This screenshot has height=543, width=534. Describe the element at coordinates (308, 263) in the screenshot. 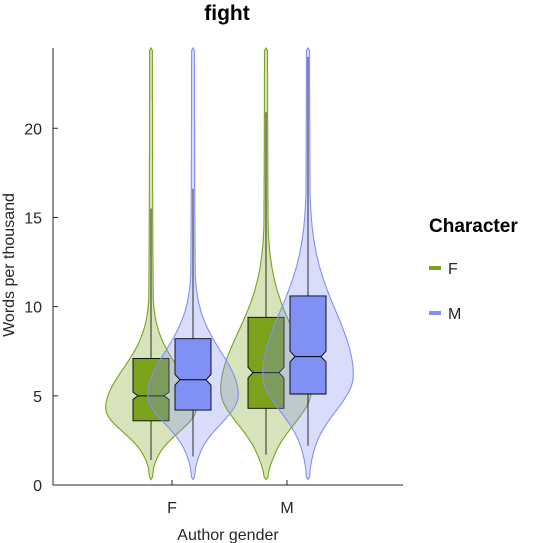

I see `violin-group-m-m` at that location.